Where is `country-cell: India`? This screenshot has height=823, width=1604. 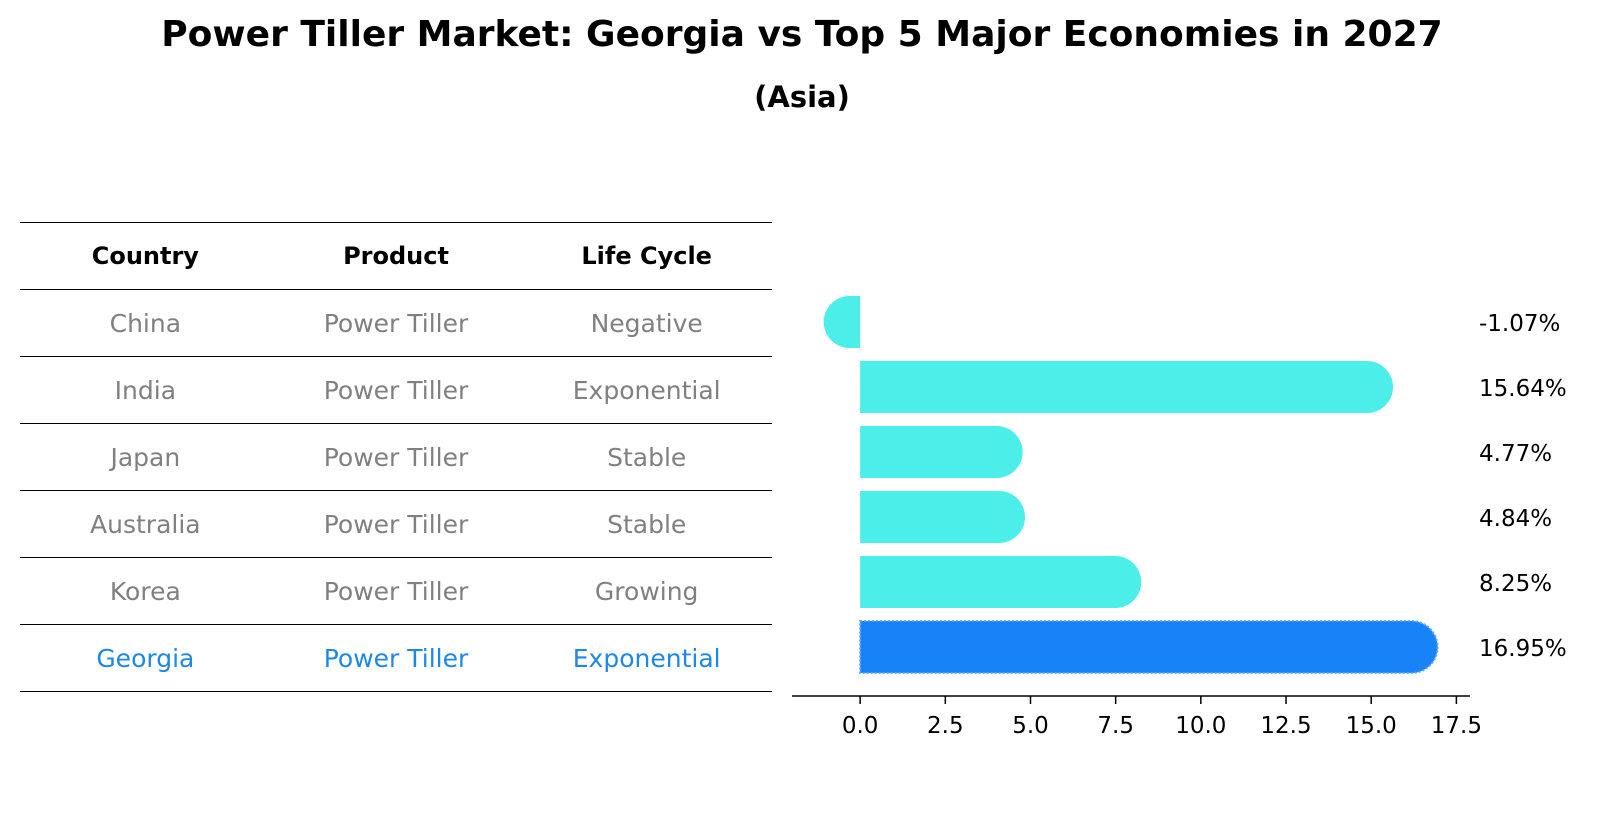
country-cell: India is located at coordinates (145, 390).